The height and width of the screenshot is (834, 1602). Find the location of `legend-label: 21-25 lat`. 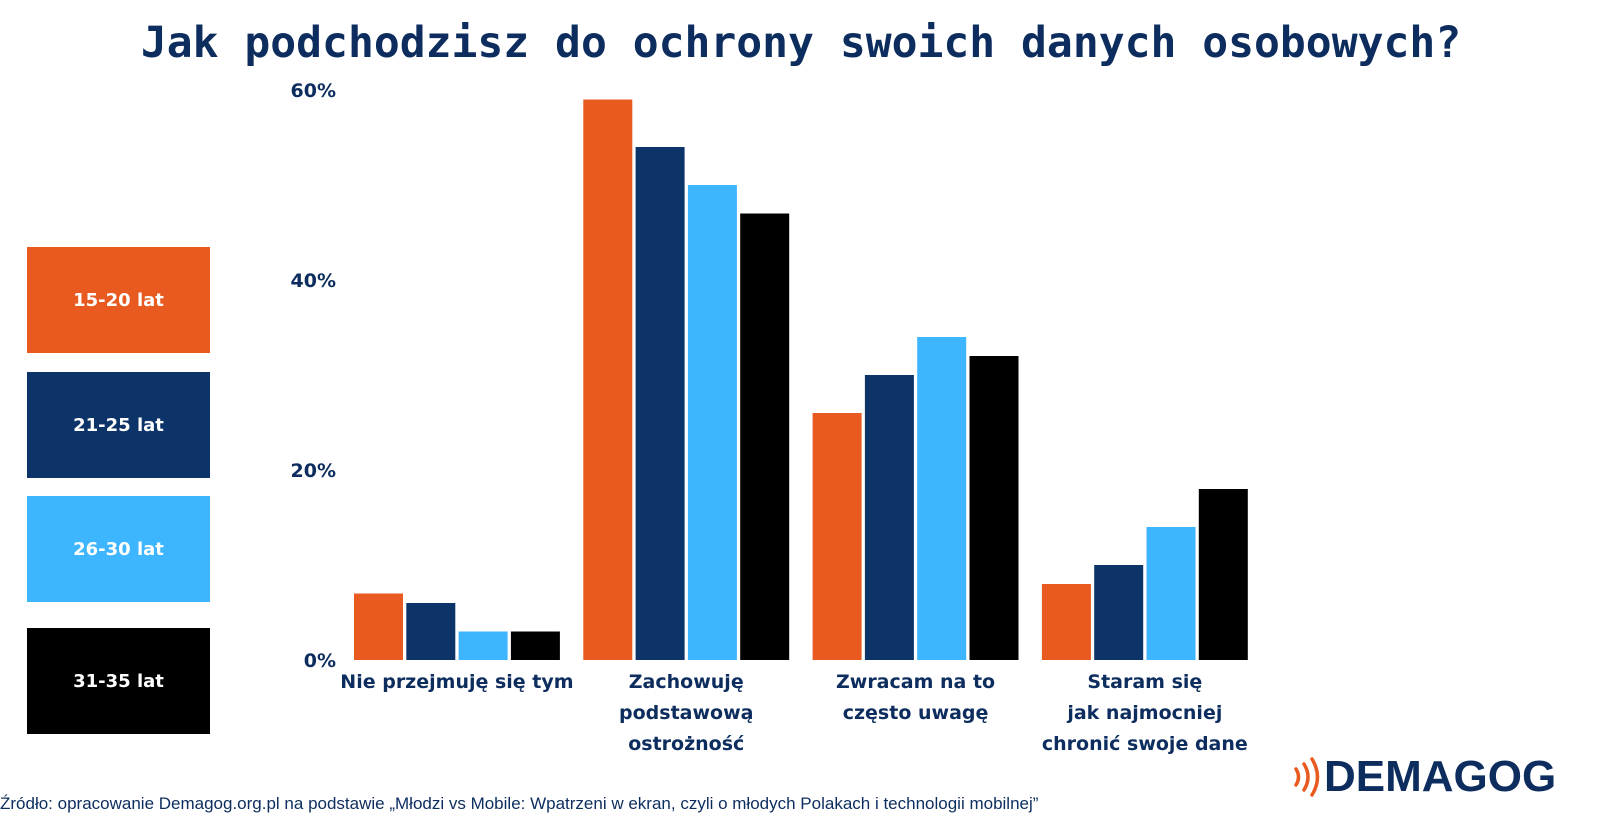

legend-label: 21-25 lat is located at coordinates (118, 425).